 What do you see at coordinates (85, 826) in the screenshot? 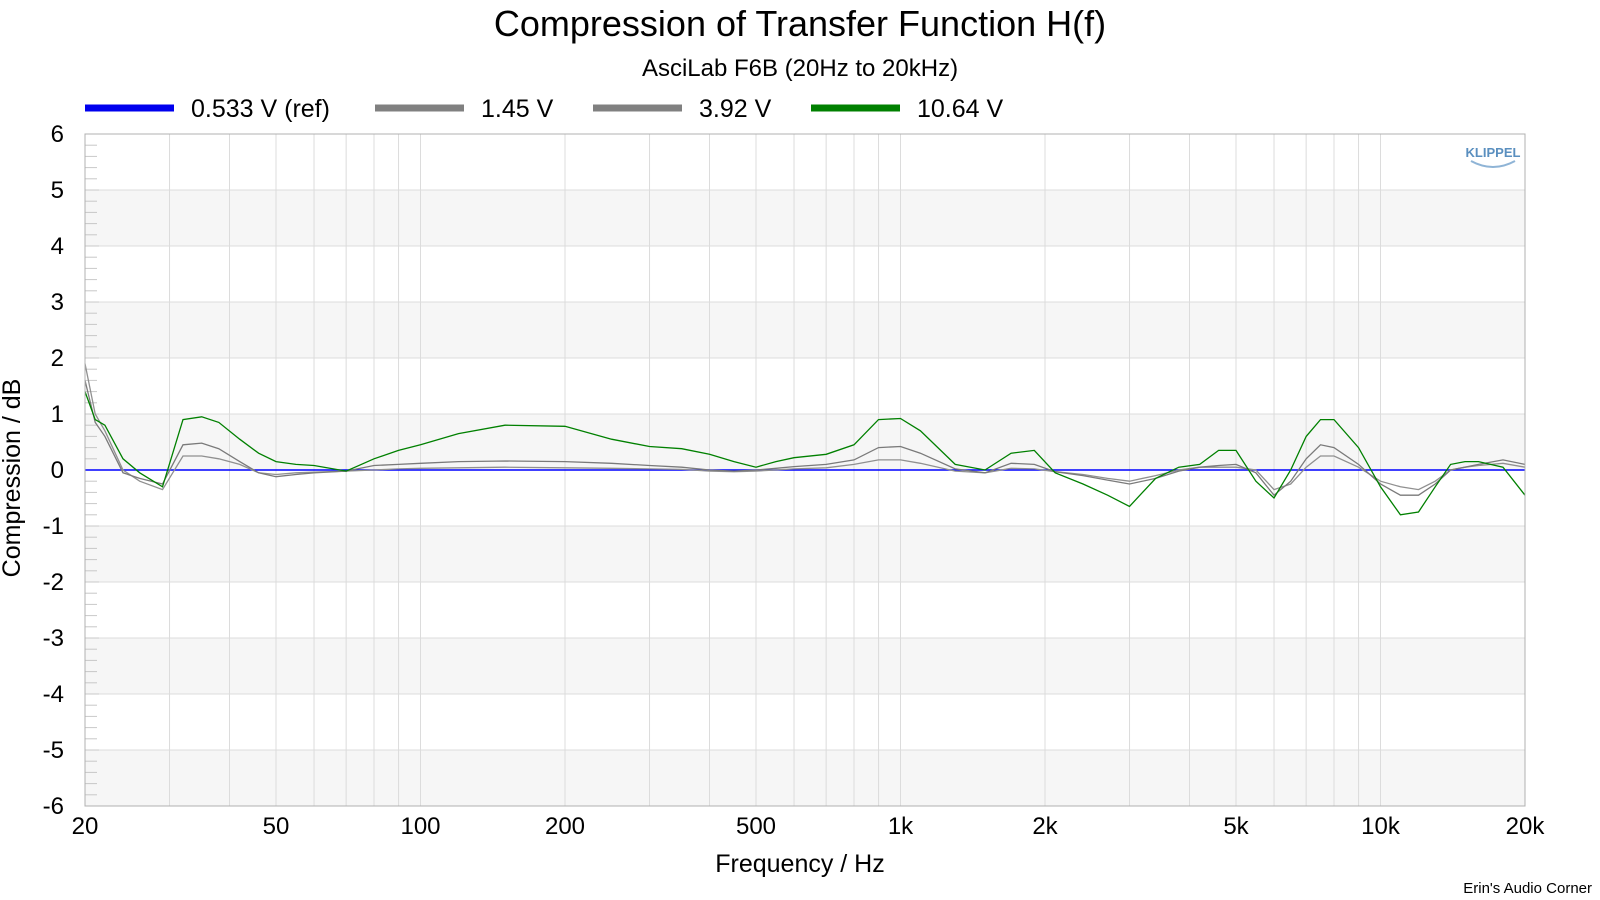
I see `x-tick-label: 20` at bounding box center [85, 826].